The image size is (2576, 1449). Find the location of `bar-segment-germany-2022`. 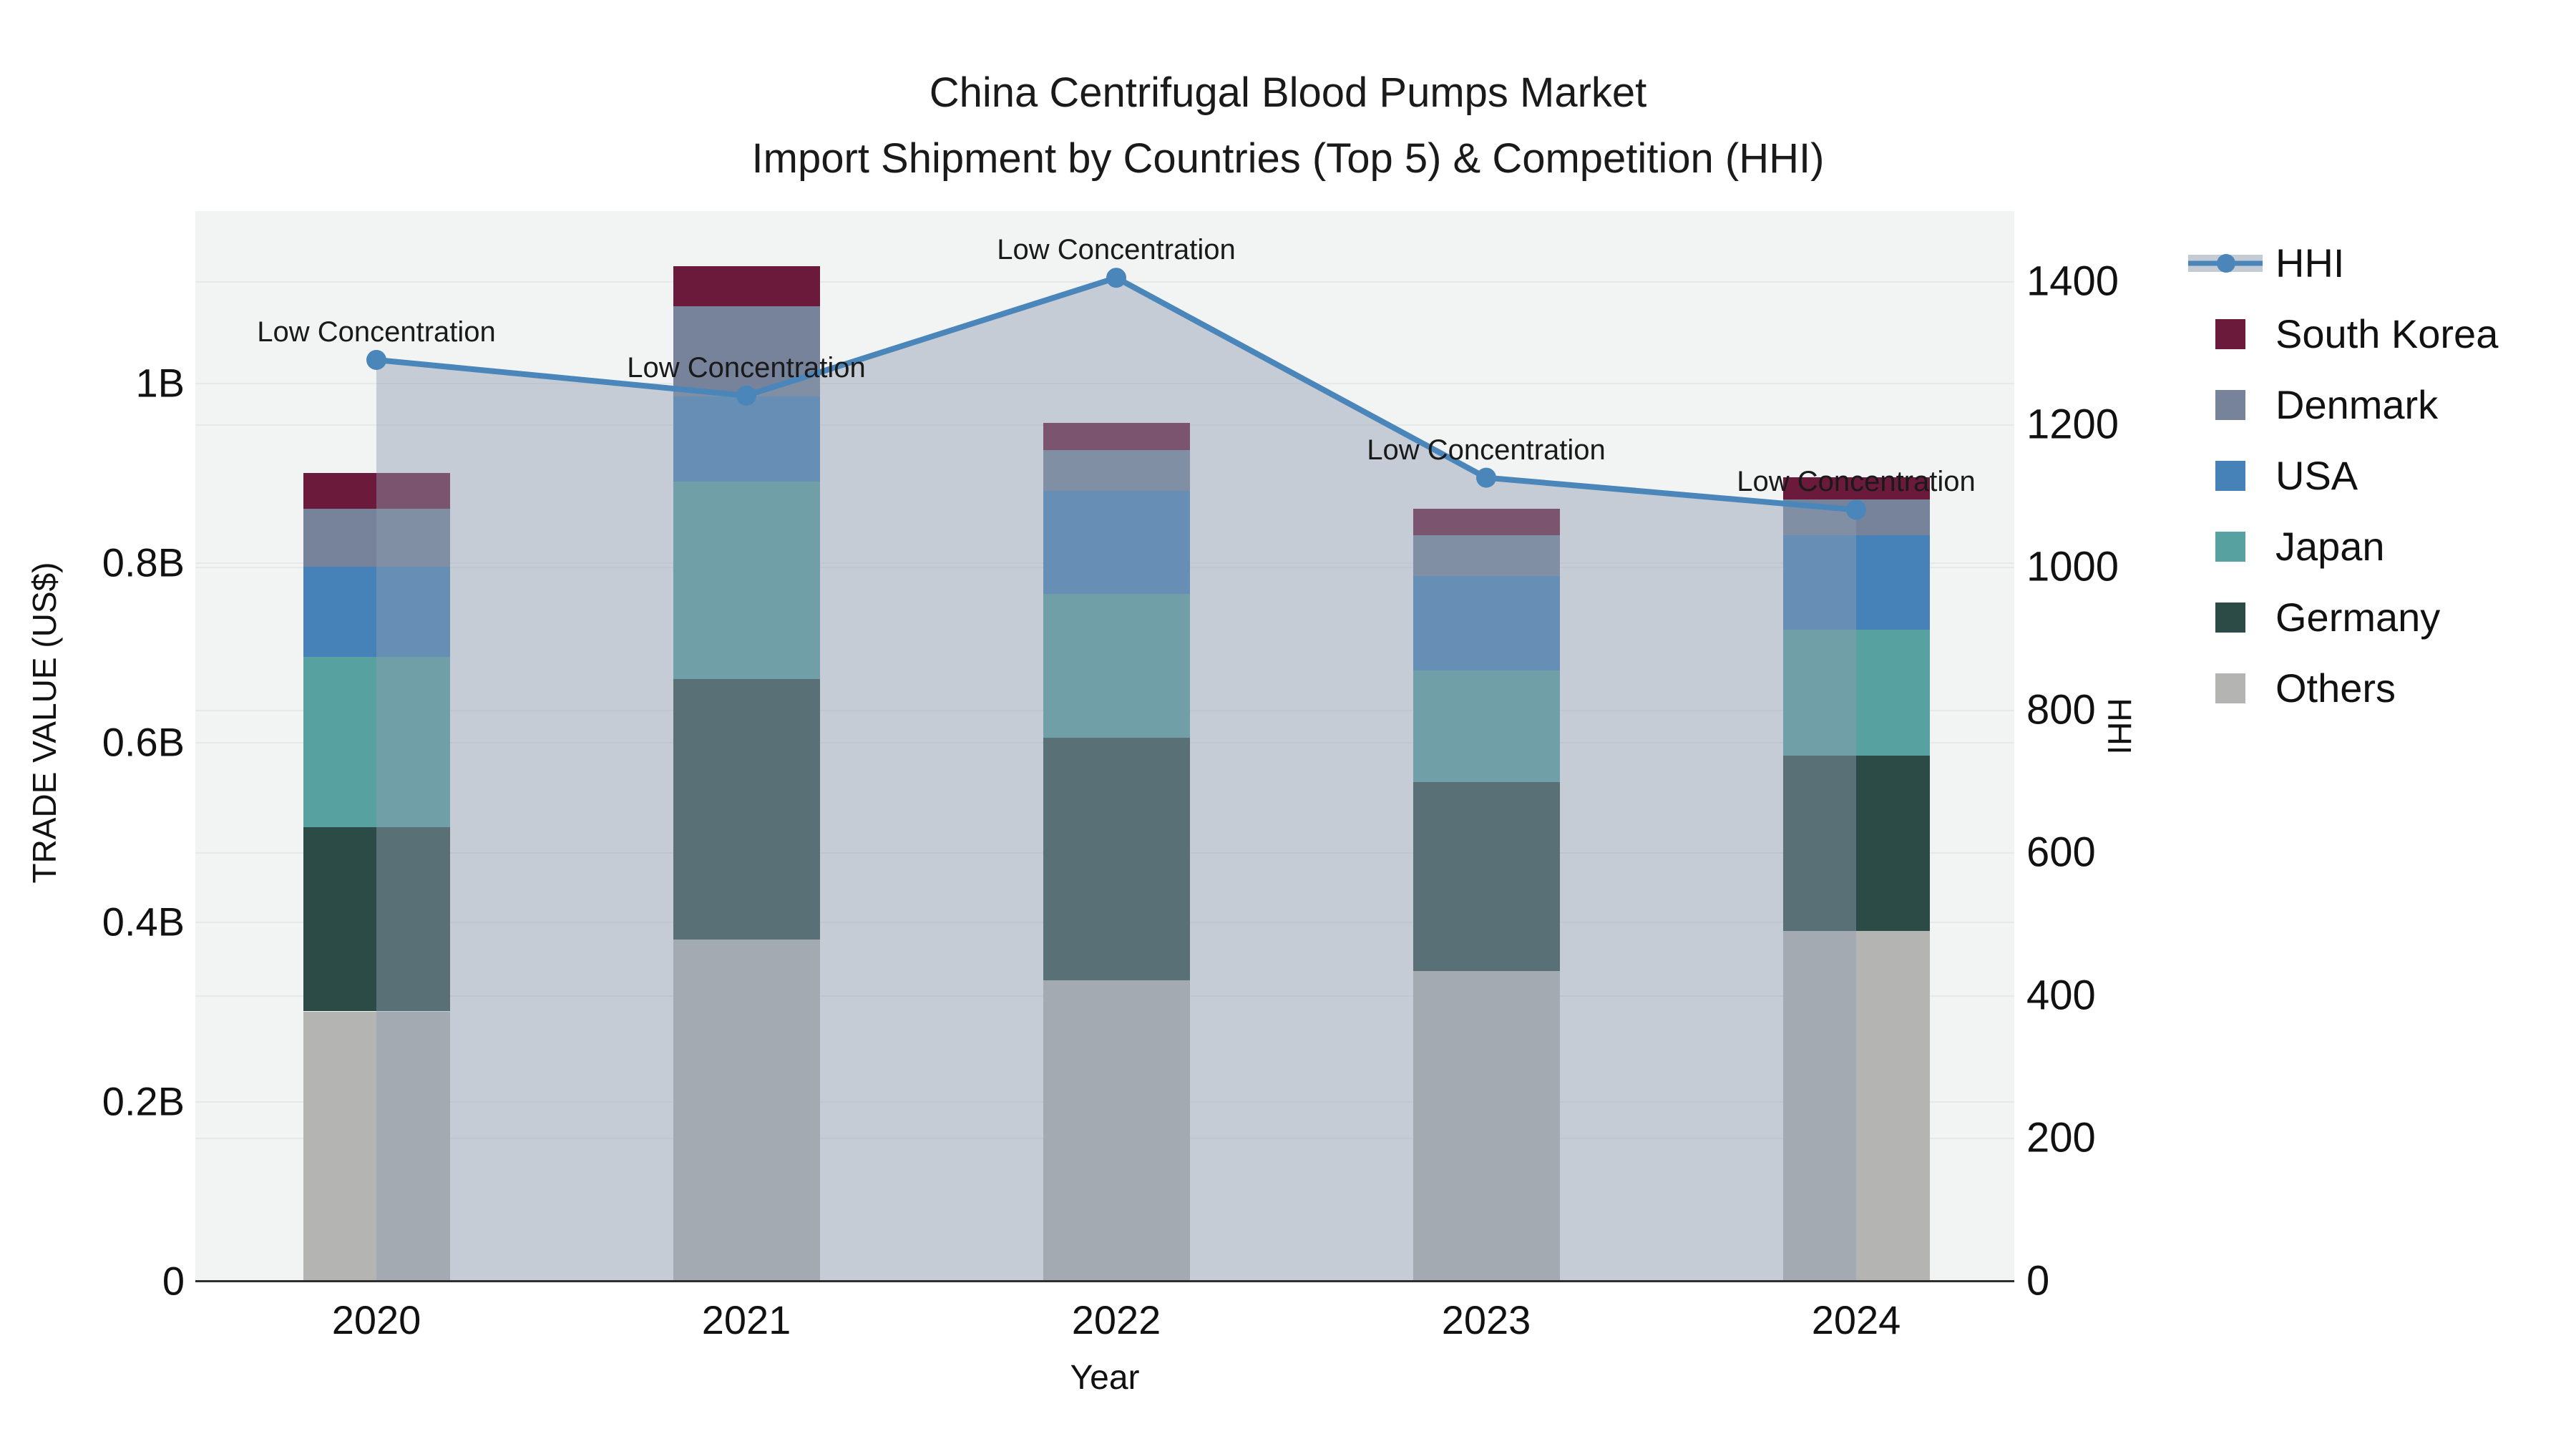

bar-segment-germany-2022 is located at coordinates (1116, 858).